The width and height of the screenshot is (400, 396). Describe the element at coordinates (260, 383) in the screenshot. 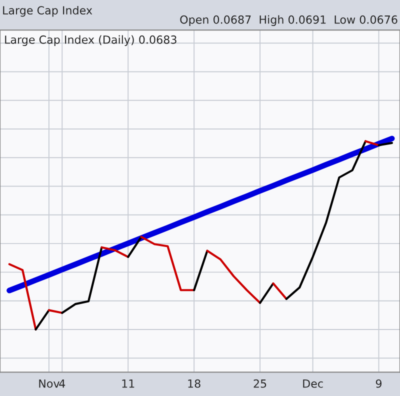

I see `x-tick-label: 25` at that location.